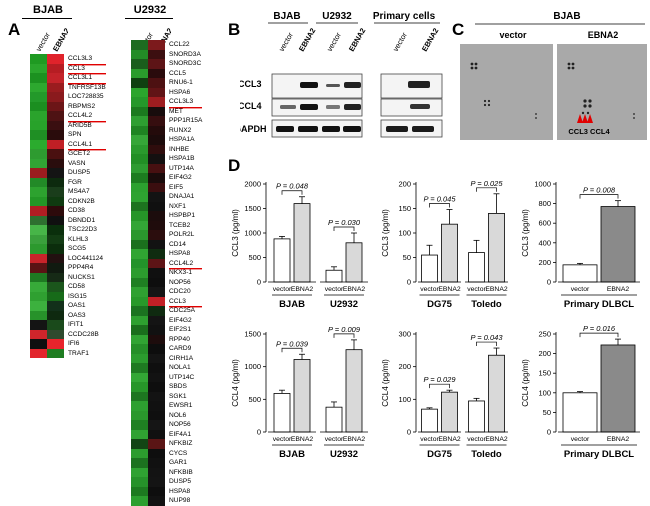  I want to click on y-tick-label: 1000, so click(542, 184).